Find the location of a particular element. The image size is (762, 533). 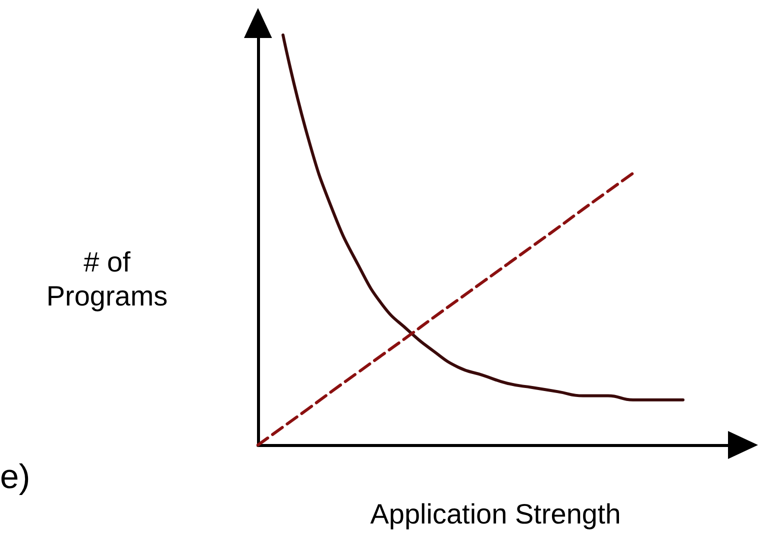

x-axis-title: Application Strength is located at coordinates (495, 514).